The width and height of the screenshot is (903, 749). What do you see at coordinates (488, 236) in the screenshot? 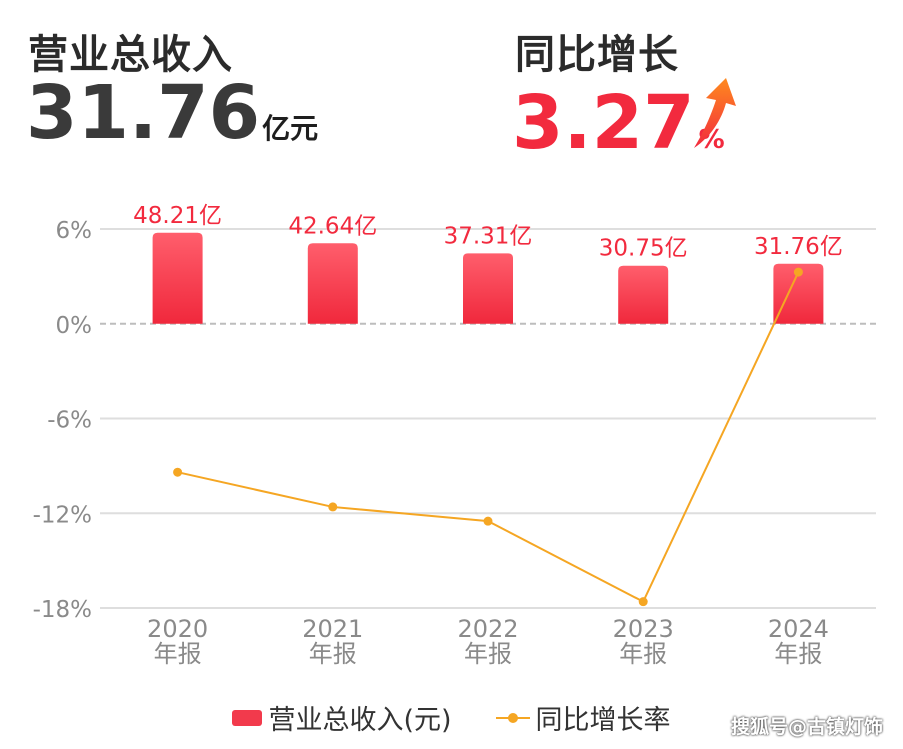
I see `bar-value-label-2022: 37.31亿` at bounding box center [488, 236].